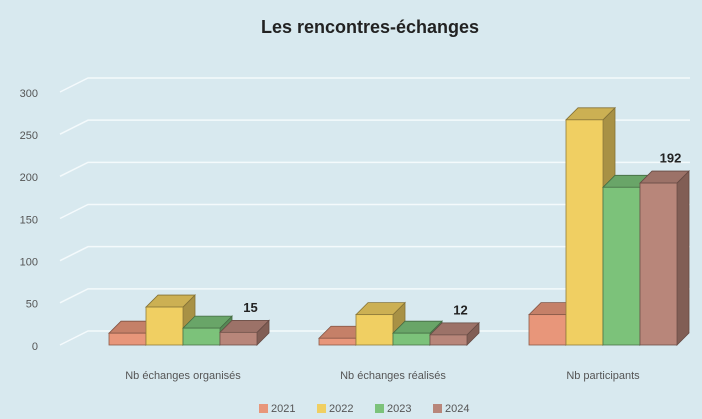  Describe the element at coordinates (29, 220) in the screenshot. I see `y-tick-label: 150` at that location.